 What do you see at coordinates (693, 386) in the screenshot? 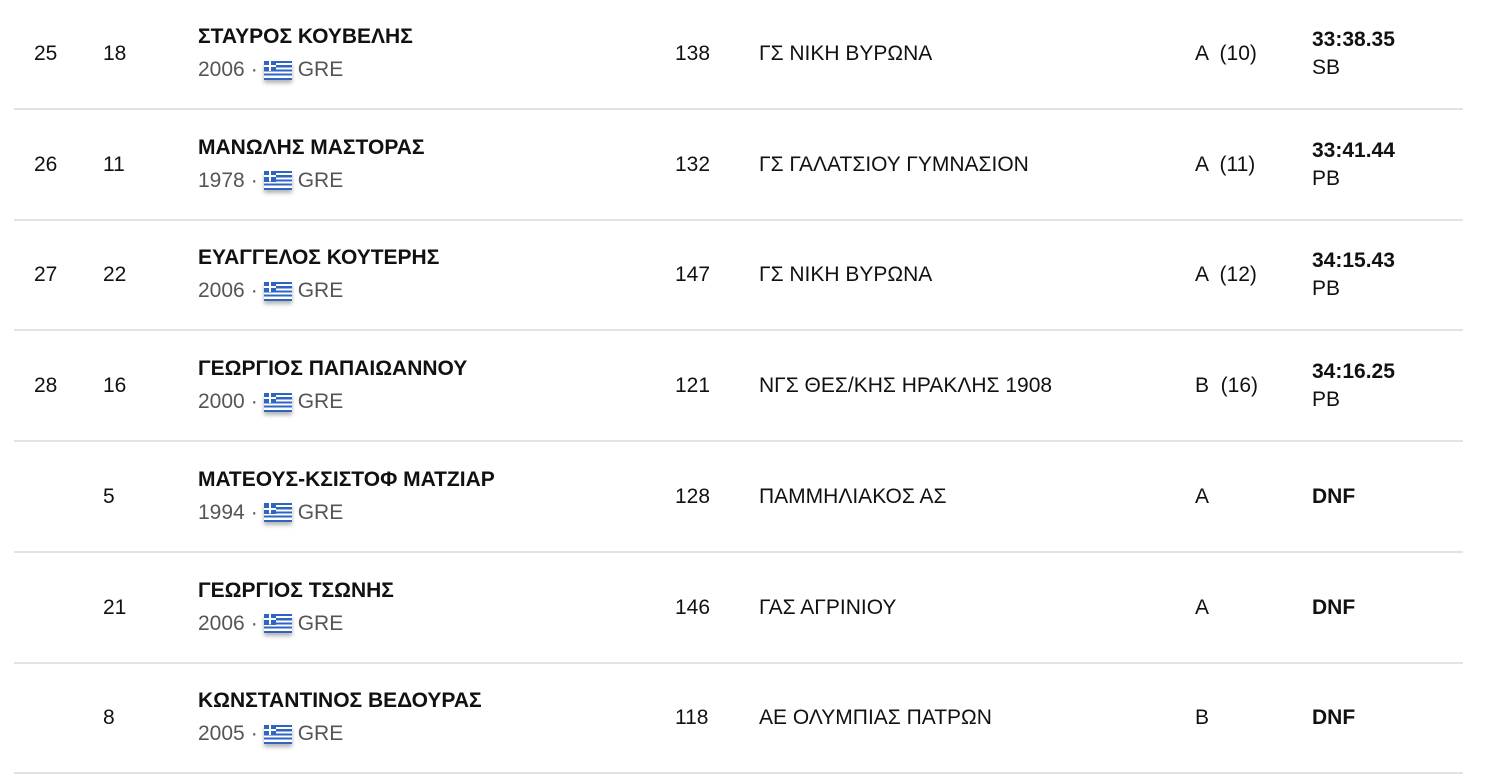
I see `athlete-number: 121` at bounding box center [693, 386].